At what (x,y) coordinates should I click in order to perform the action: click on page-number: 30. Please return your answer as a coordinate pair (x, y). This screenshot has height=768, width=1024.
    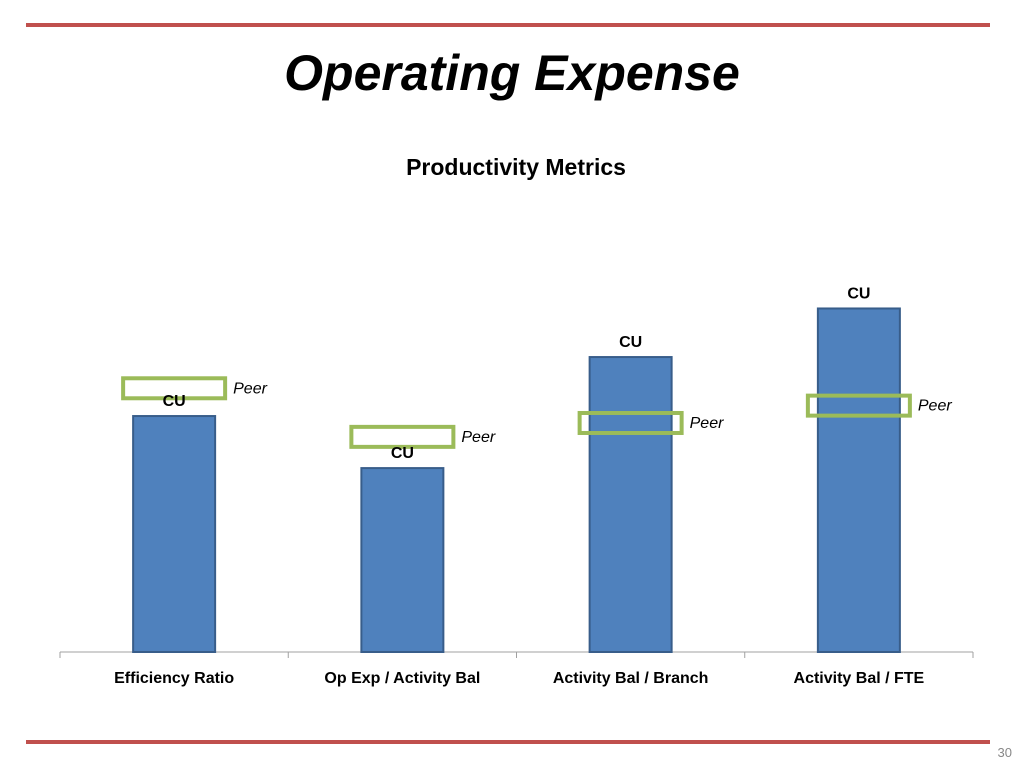
    Looking at the image, I should click on (1004, 752).